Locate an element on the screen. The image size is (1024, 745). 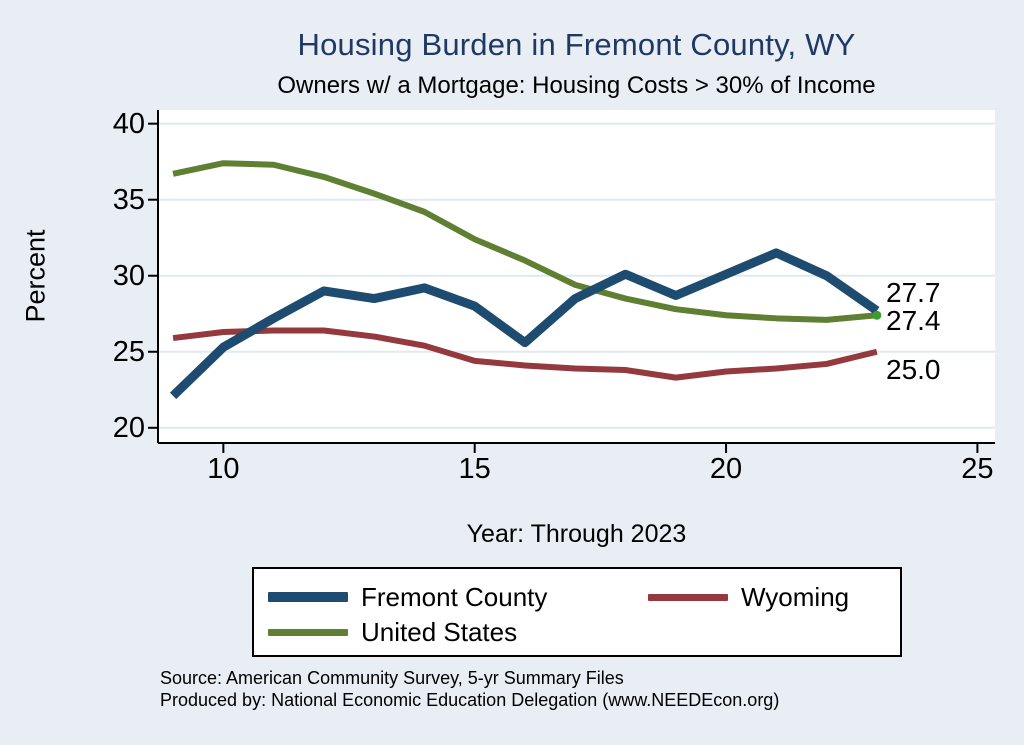
legend-label-fremont-county: Fremont County is located at coordinates (454, 596).